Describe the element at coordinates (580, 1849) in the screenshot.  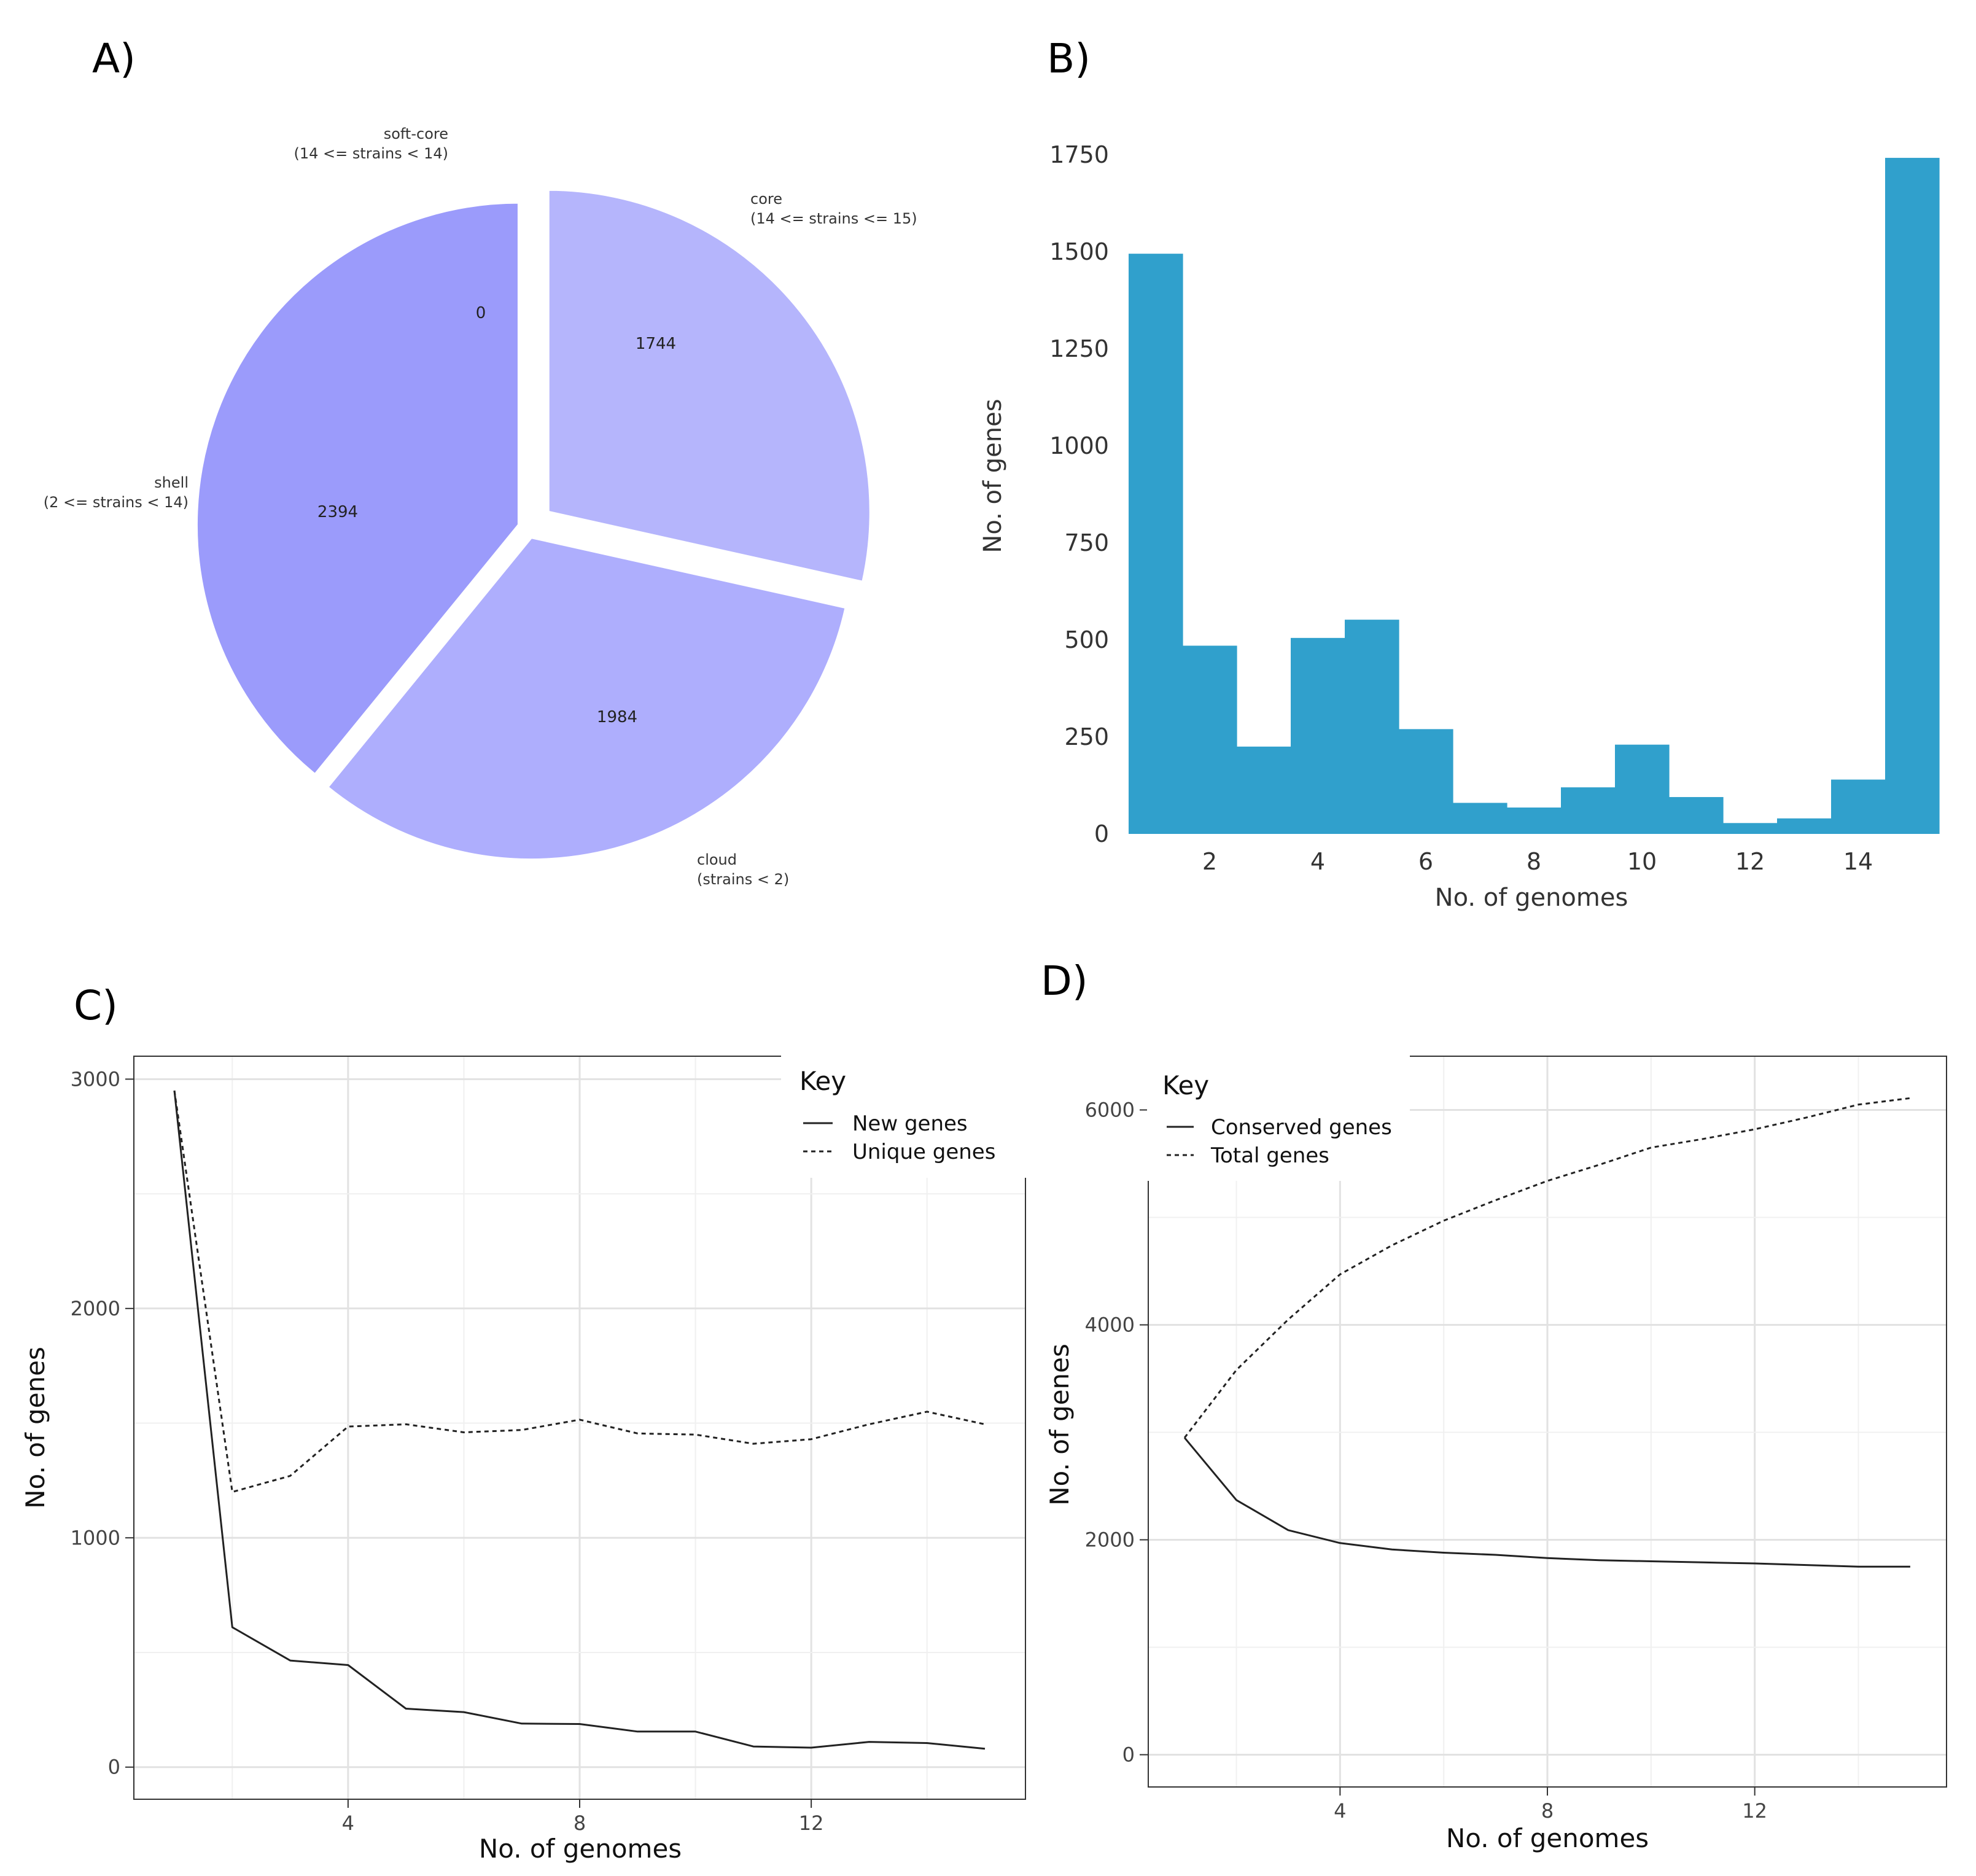
I see `x-axis-label-c: No. of genomes` at that location.